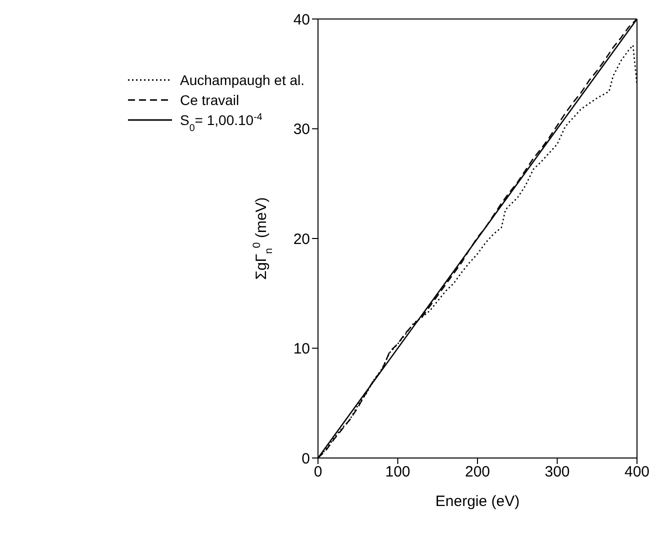 This screenshot has width=666, height=540. I want to click on x-tick-label: 100, so click(397, 472).